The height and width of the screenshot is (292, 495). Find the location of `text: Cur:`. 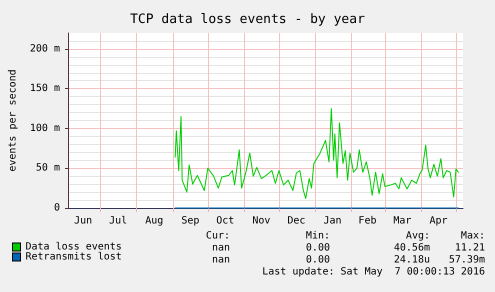

text: Cur: is located at coordinates (218, 236).